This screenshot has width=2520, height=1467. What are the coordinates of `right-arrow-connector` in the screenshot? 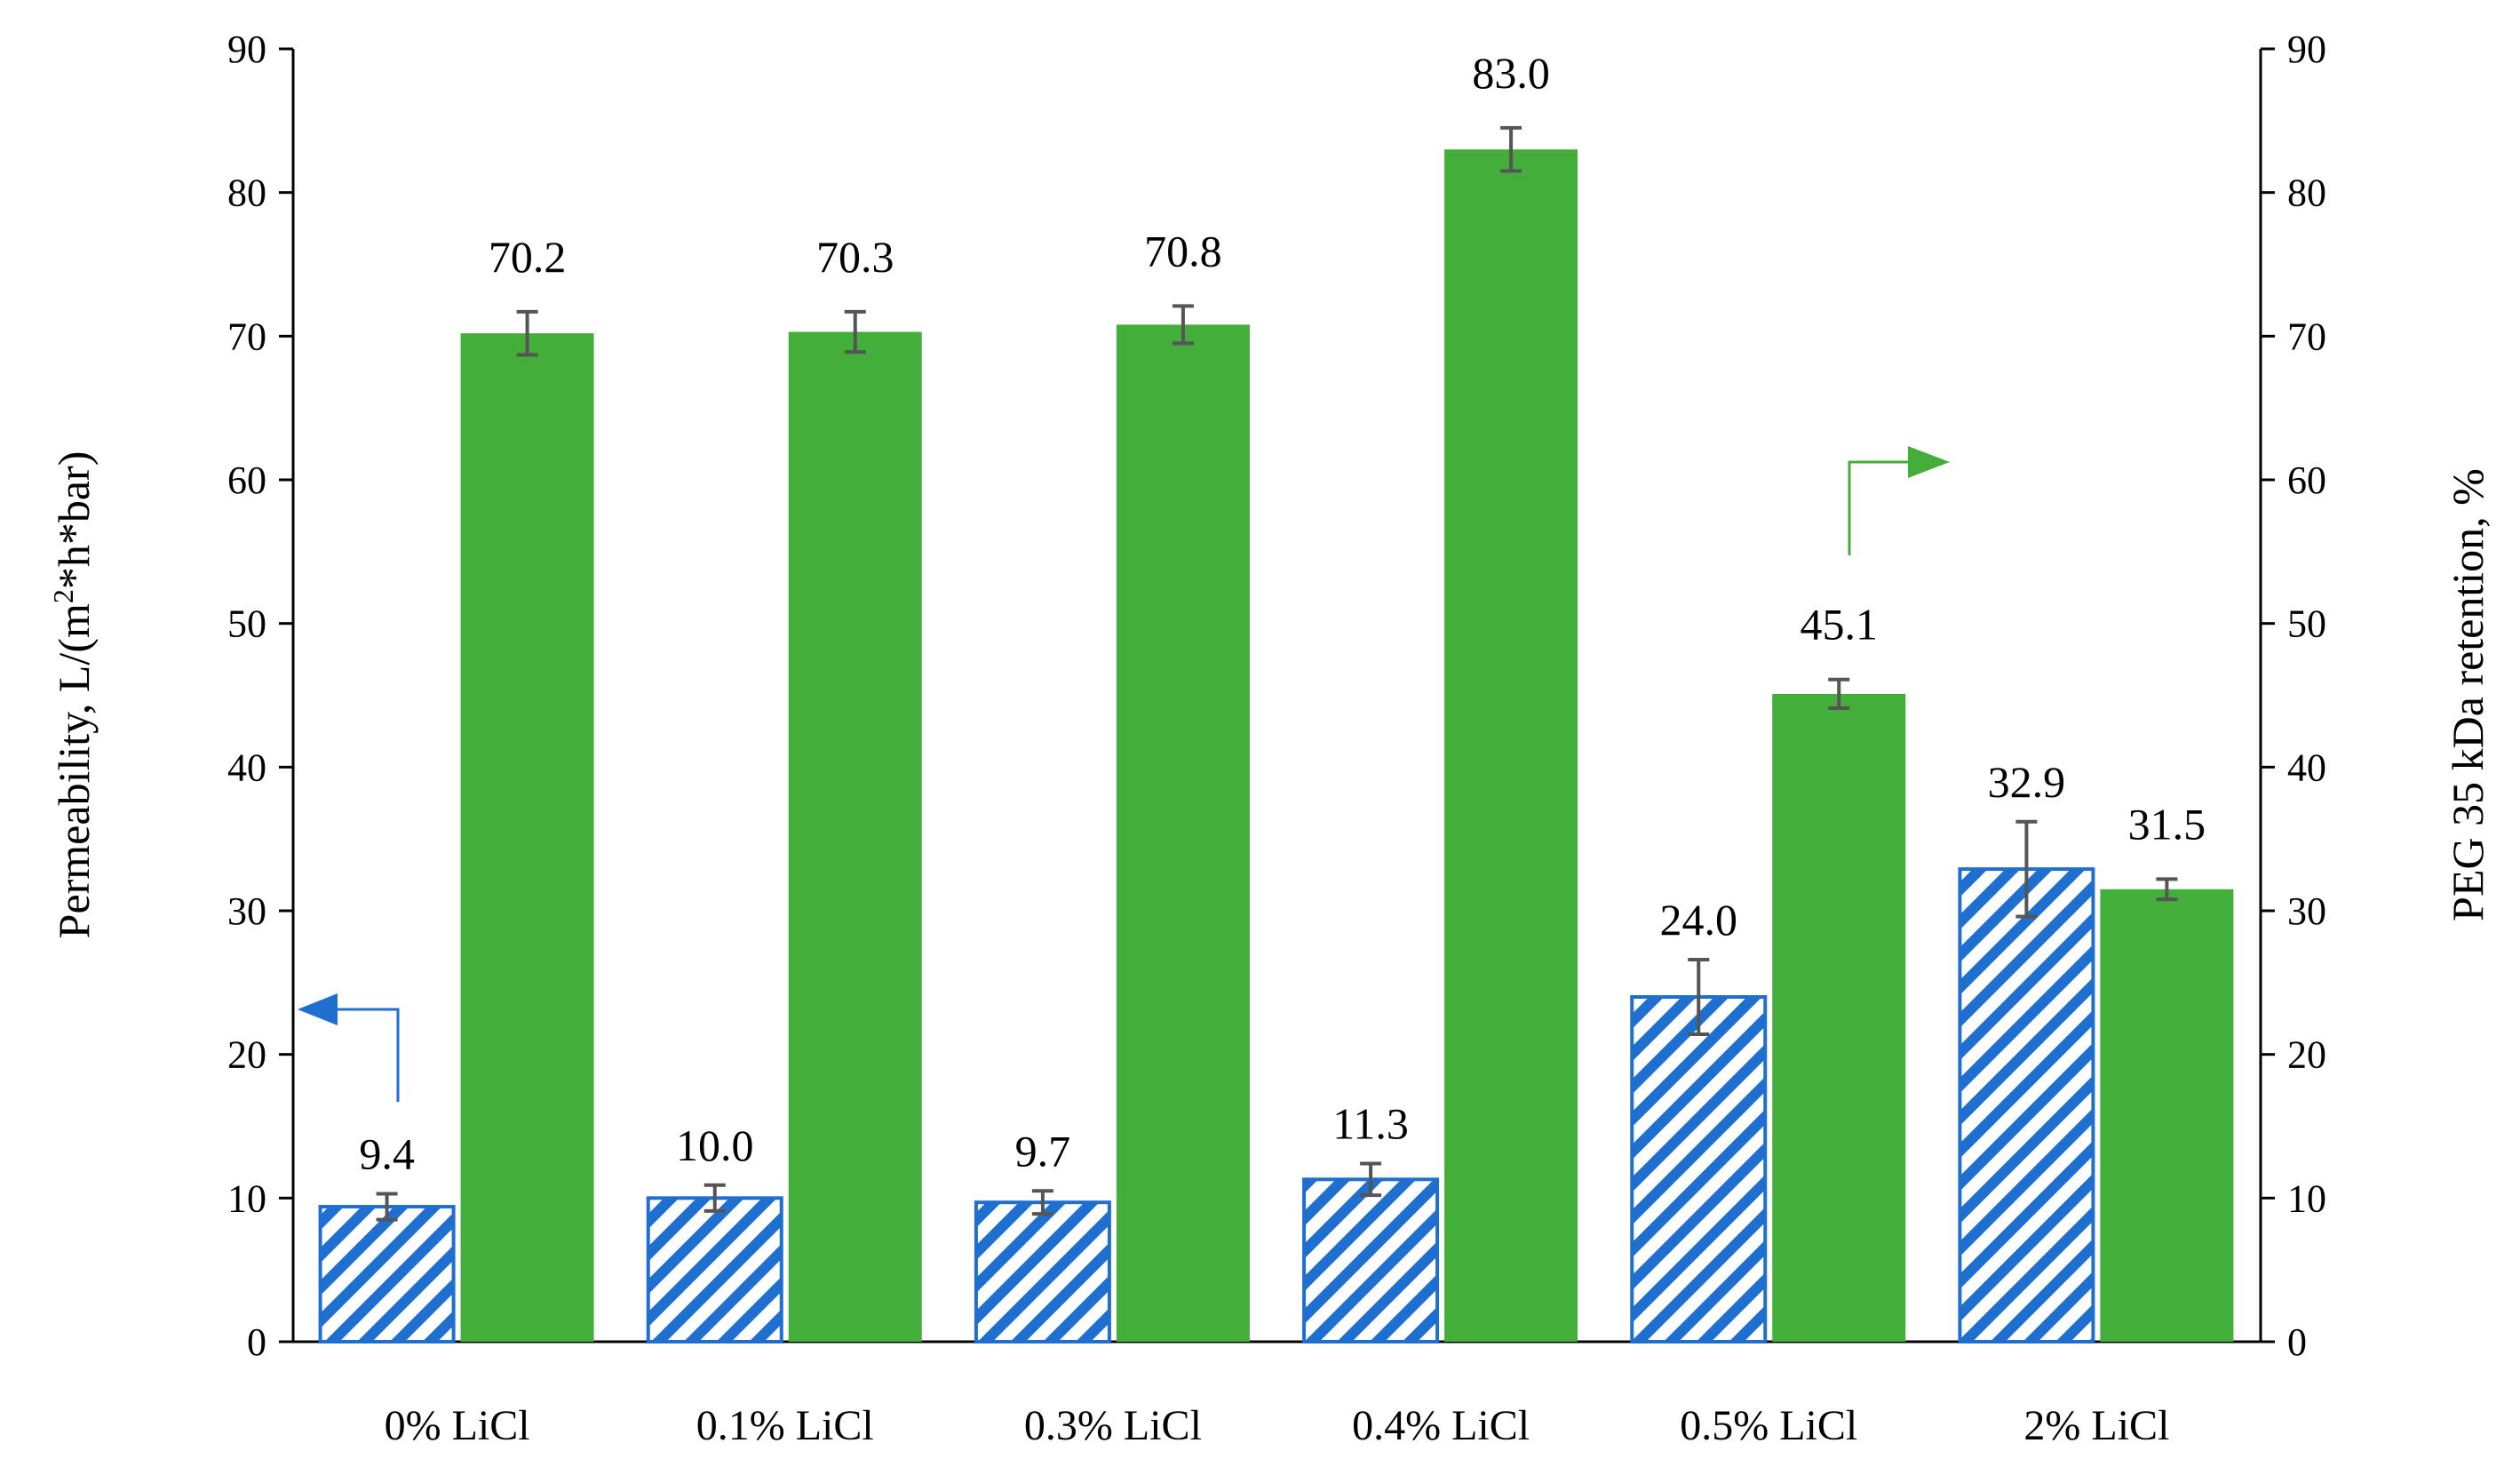 It's located at (1879, 507).